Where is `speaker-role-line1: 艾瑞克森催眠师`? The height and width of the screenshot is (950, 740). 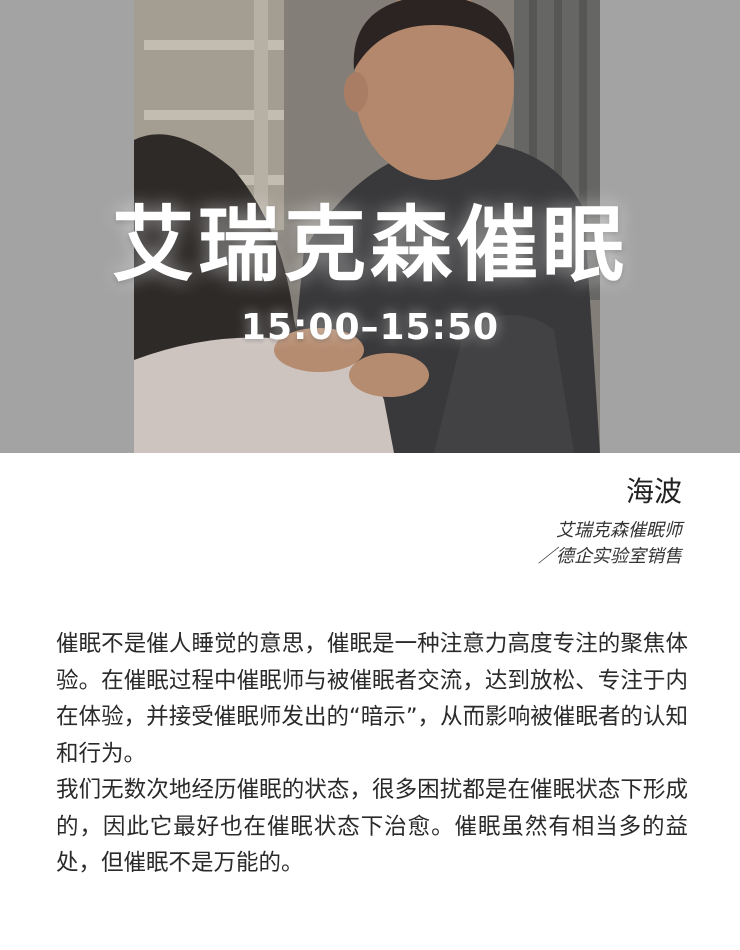 speaker-role-line1: 艾瑞克森催眠师 is located at coordinates (619, 530).